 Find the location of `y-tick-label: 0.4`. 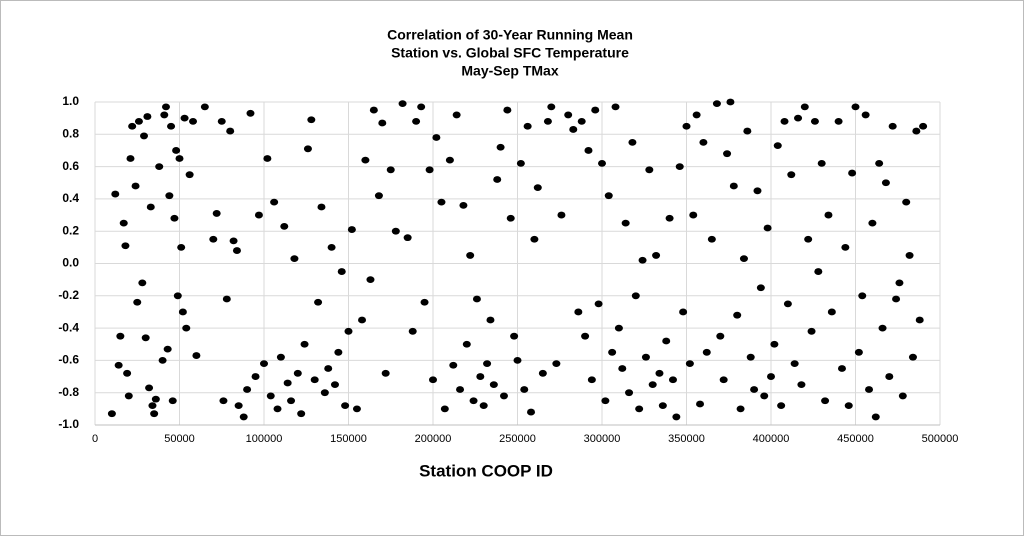

y-tick-label: 0.4 is located at coordinates (70, 198).